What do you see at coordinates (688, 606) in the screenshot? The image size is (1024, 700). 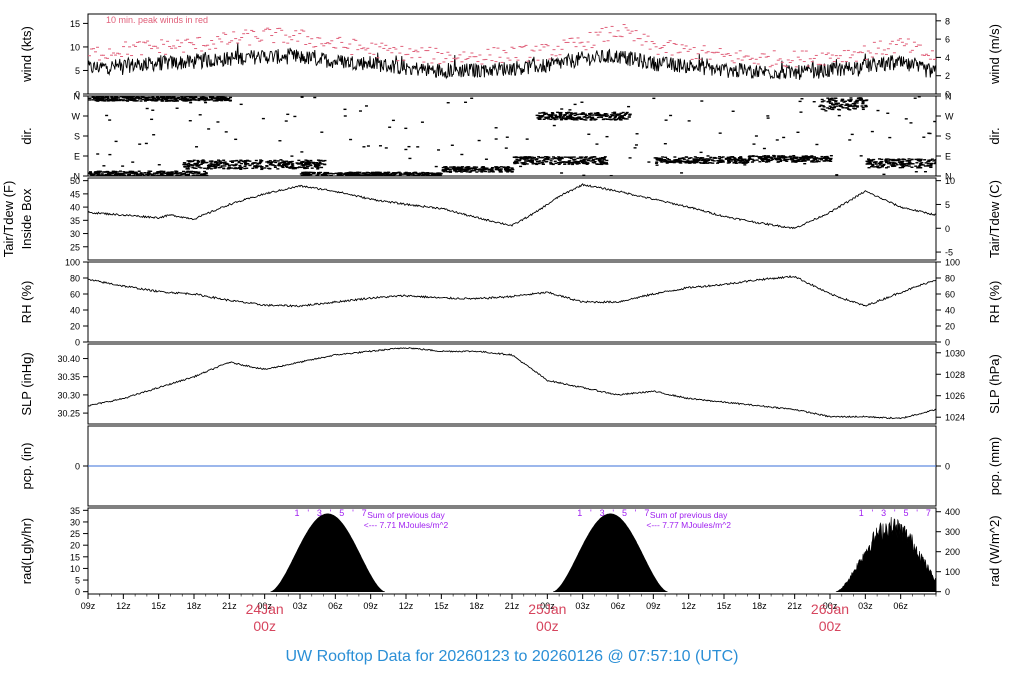 I see `time-tick-label: 12z` at bounding box center [688, 606].